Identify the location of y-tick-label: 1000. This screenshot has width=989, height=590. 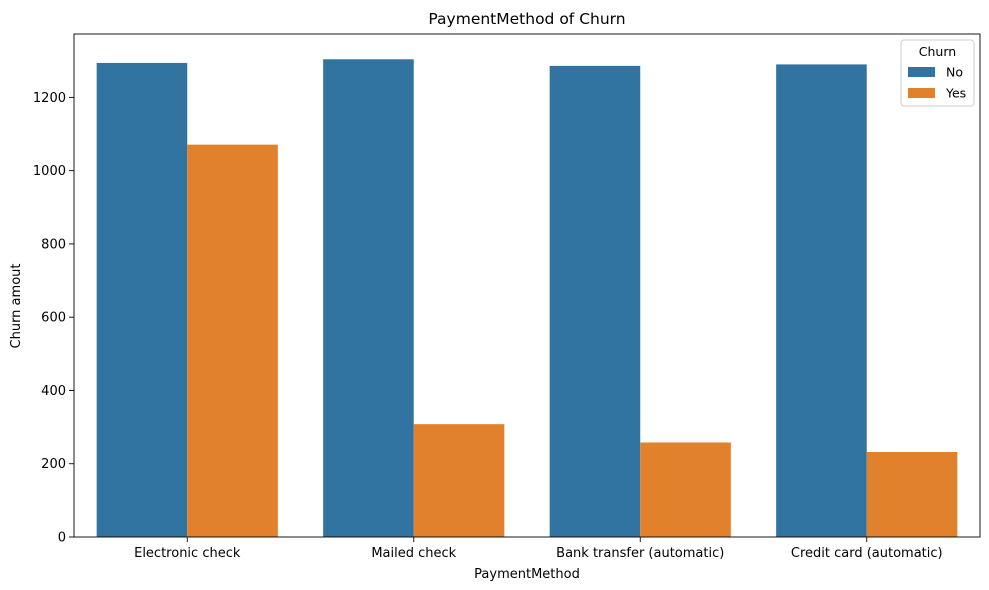
(49, 171).